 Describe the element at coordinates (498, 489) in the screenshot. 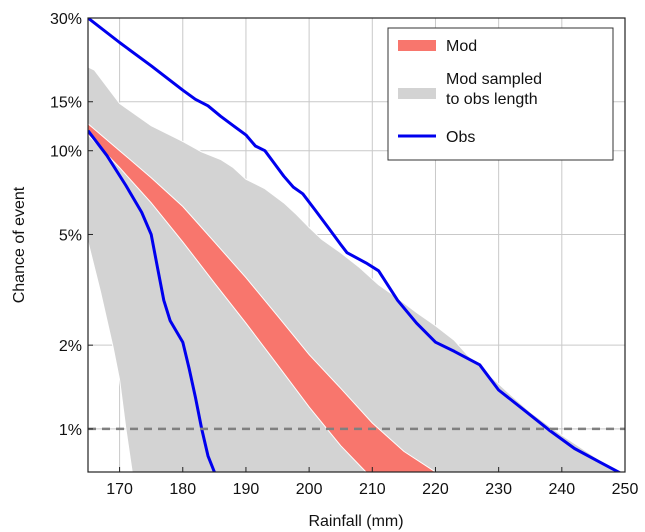

I see `x-tick-label: 230` at that location.